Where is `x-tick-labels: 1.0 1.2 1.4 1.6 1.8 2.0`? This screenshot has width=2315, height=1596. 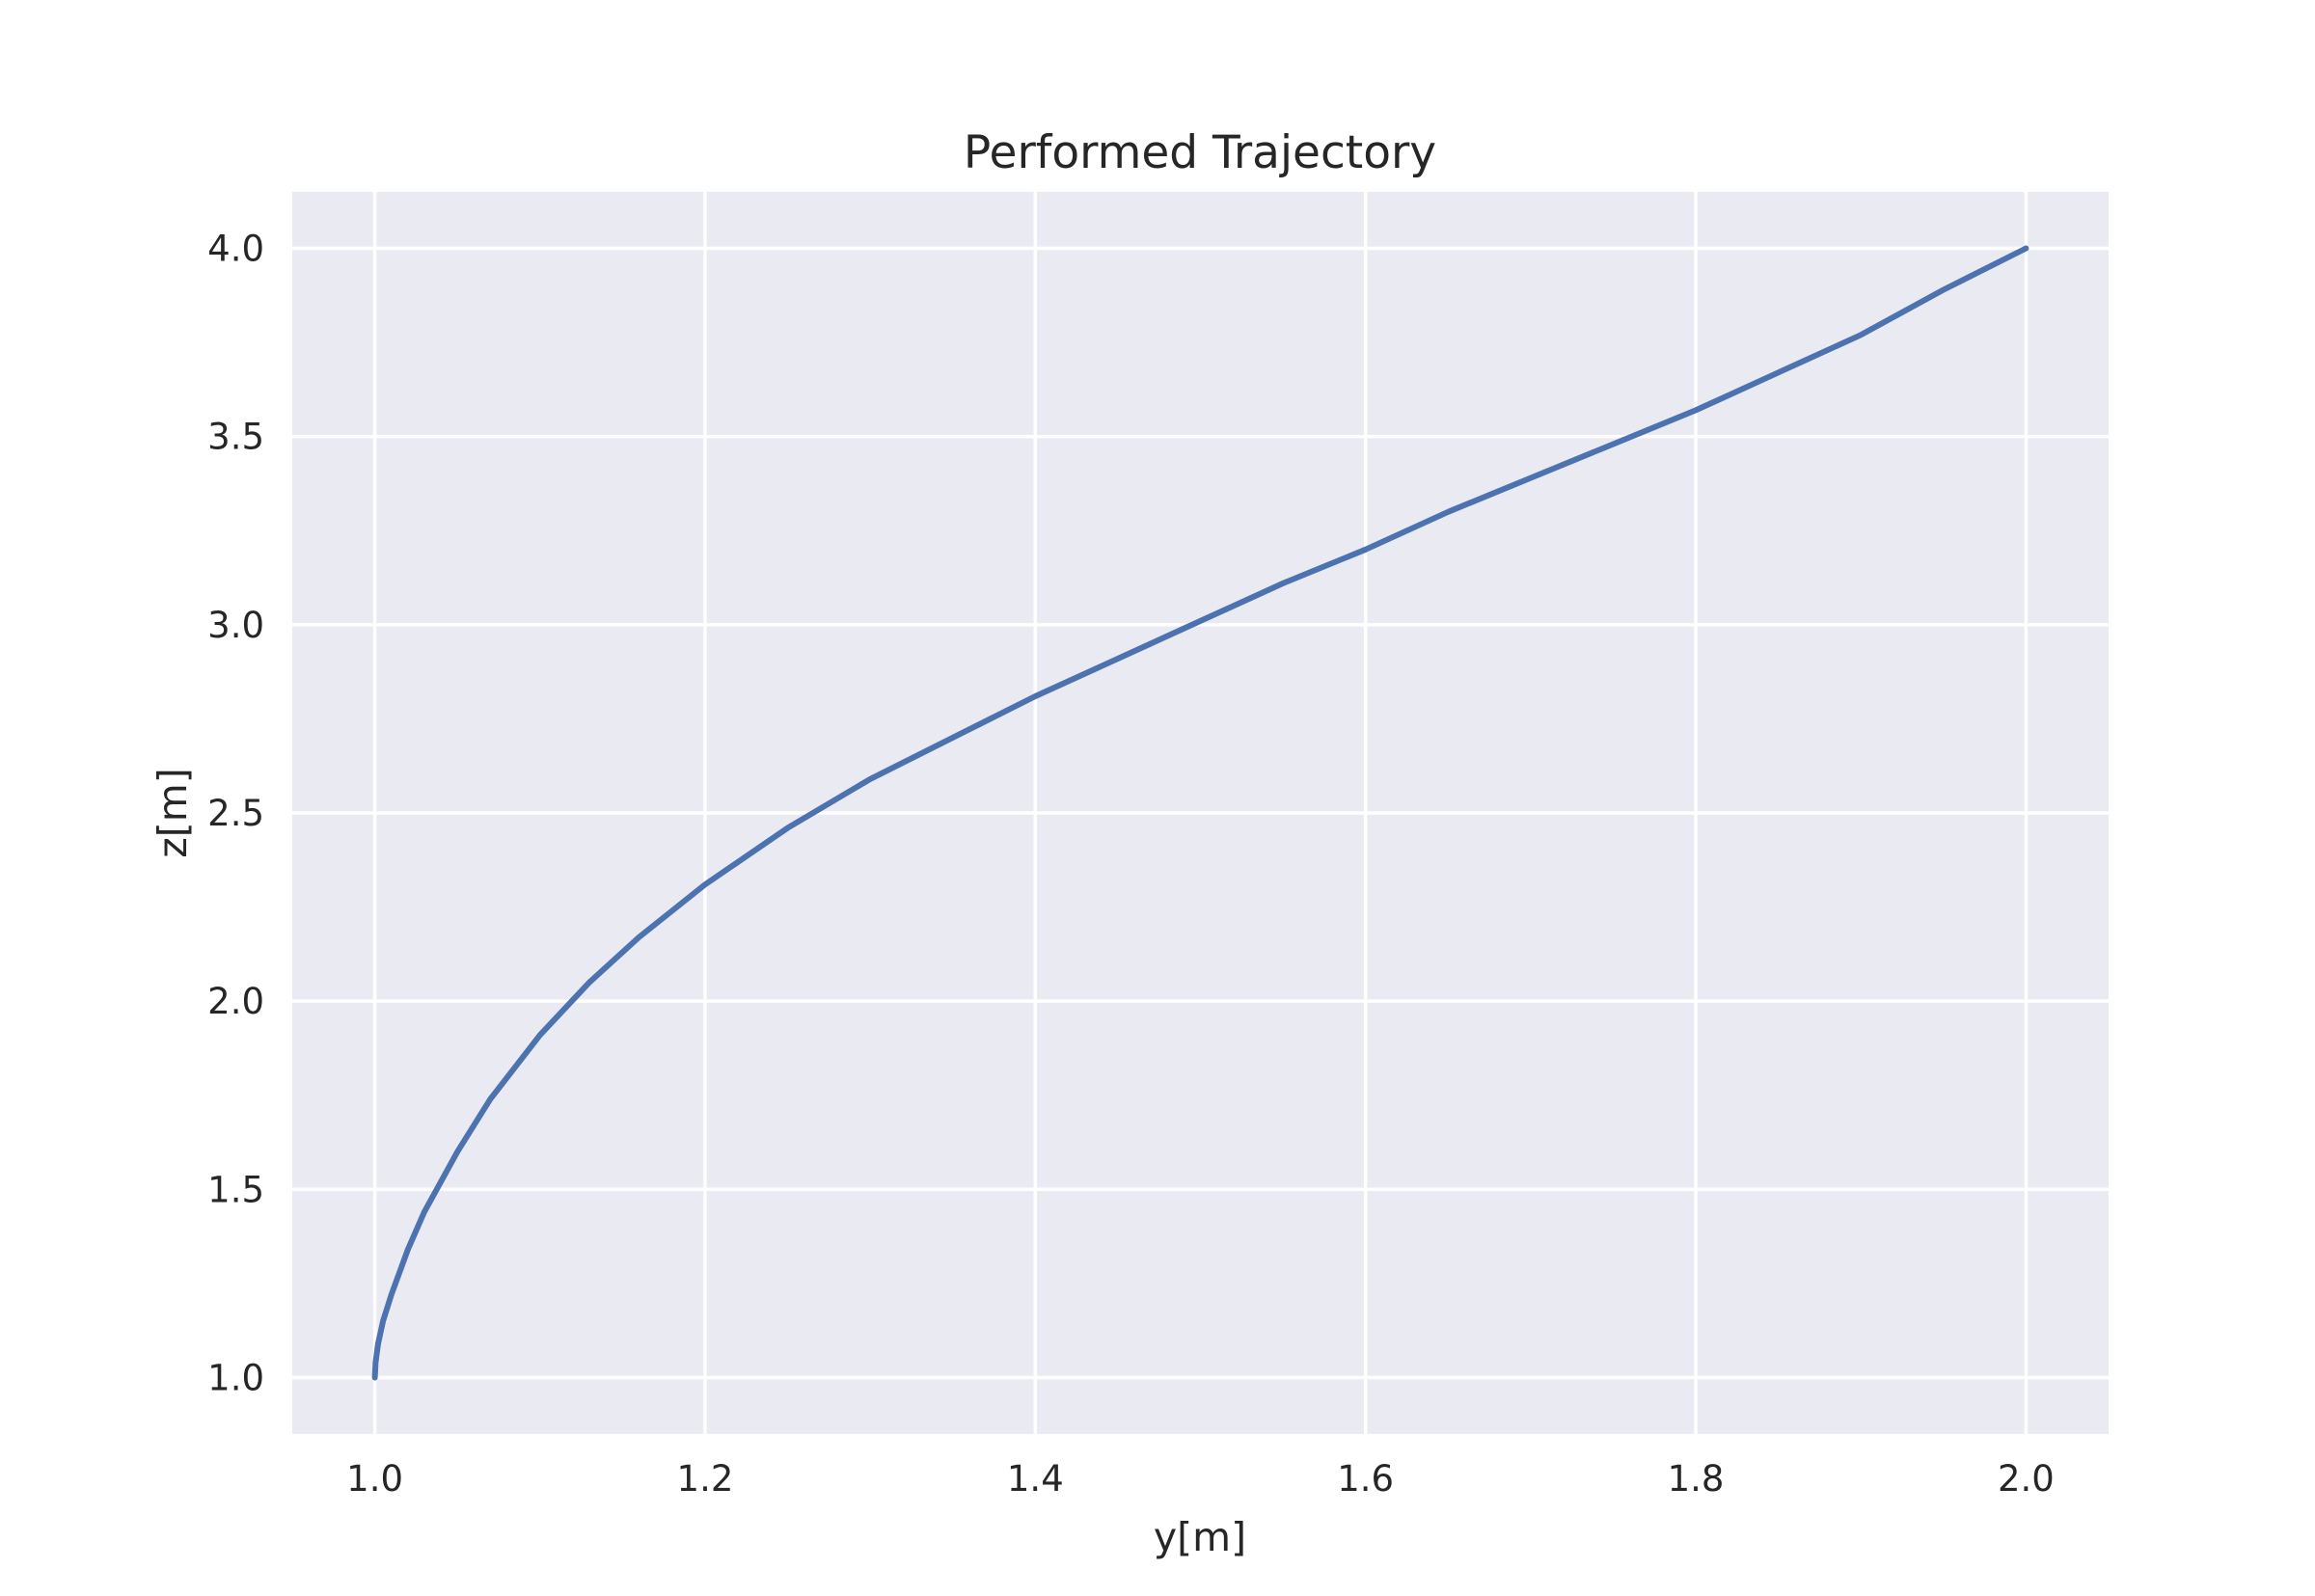
x-tick-labels: 1.0 1.2 1.4 1.6 1.8 2.0 is located at coordinates (1201, 1479).